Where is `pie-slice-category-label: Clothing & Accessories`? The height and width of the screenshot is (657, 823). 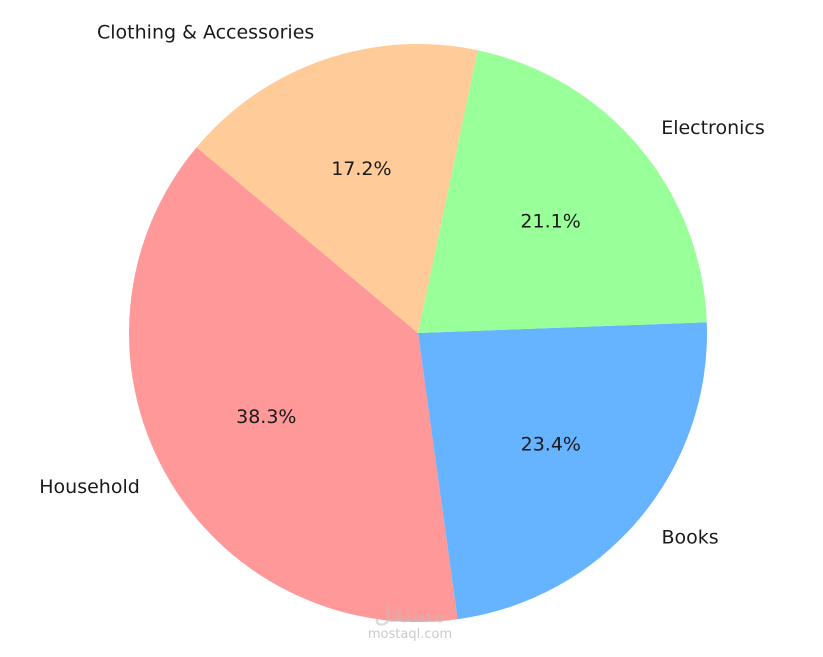 pie-slice-category-label: Clothing & Accessories is located at coordinates (205, 33).